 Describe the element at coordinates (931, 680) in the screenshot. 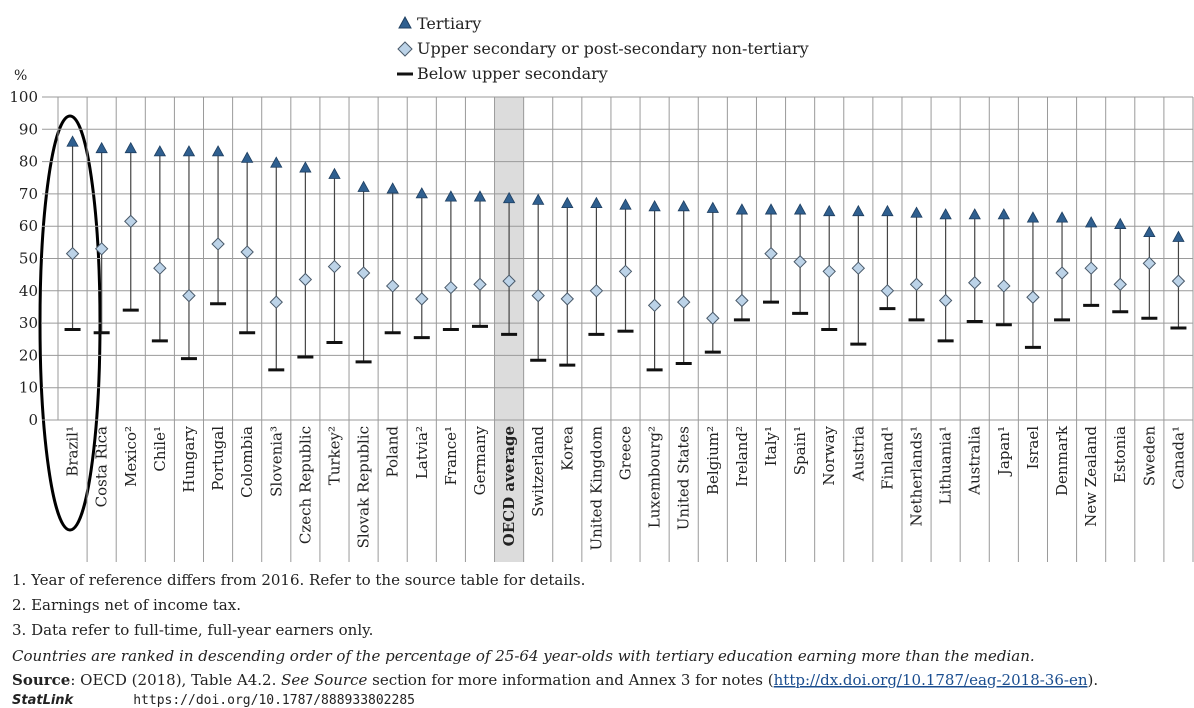

I see `source-link: http://dx.doi.org/10.1787/eag-2018-36-en` at that location.